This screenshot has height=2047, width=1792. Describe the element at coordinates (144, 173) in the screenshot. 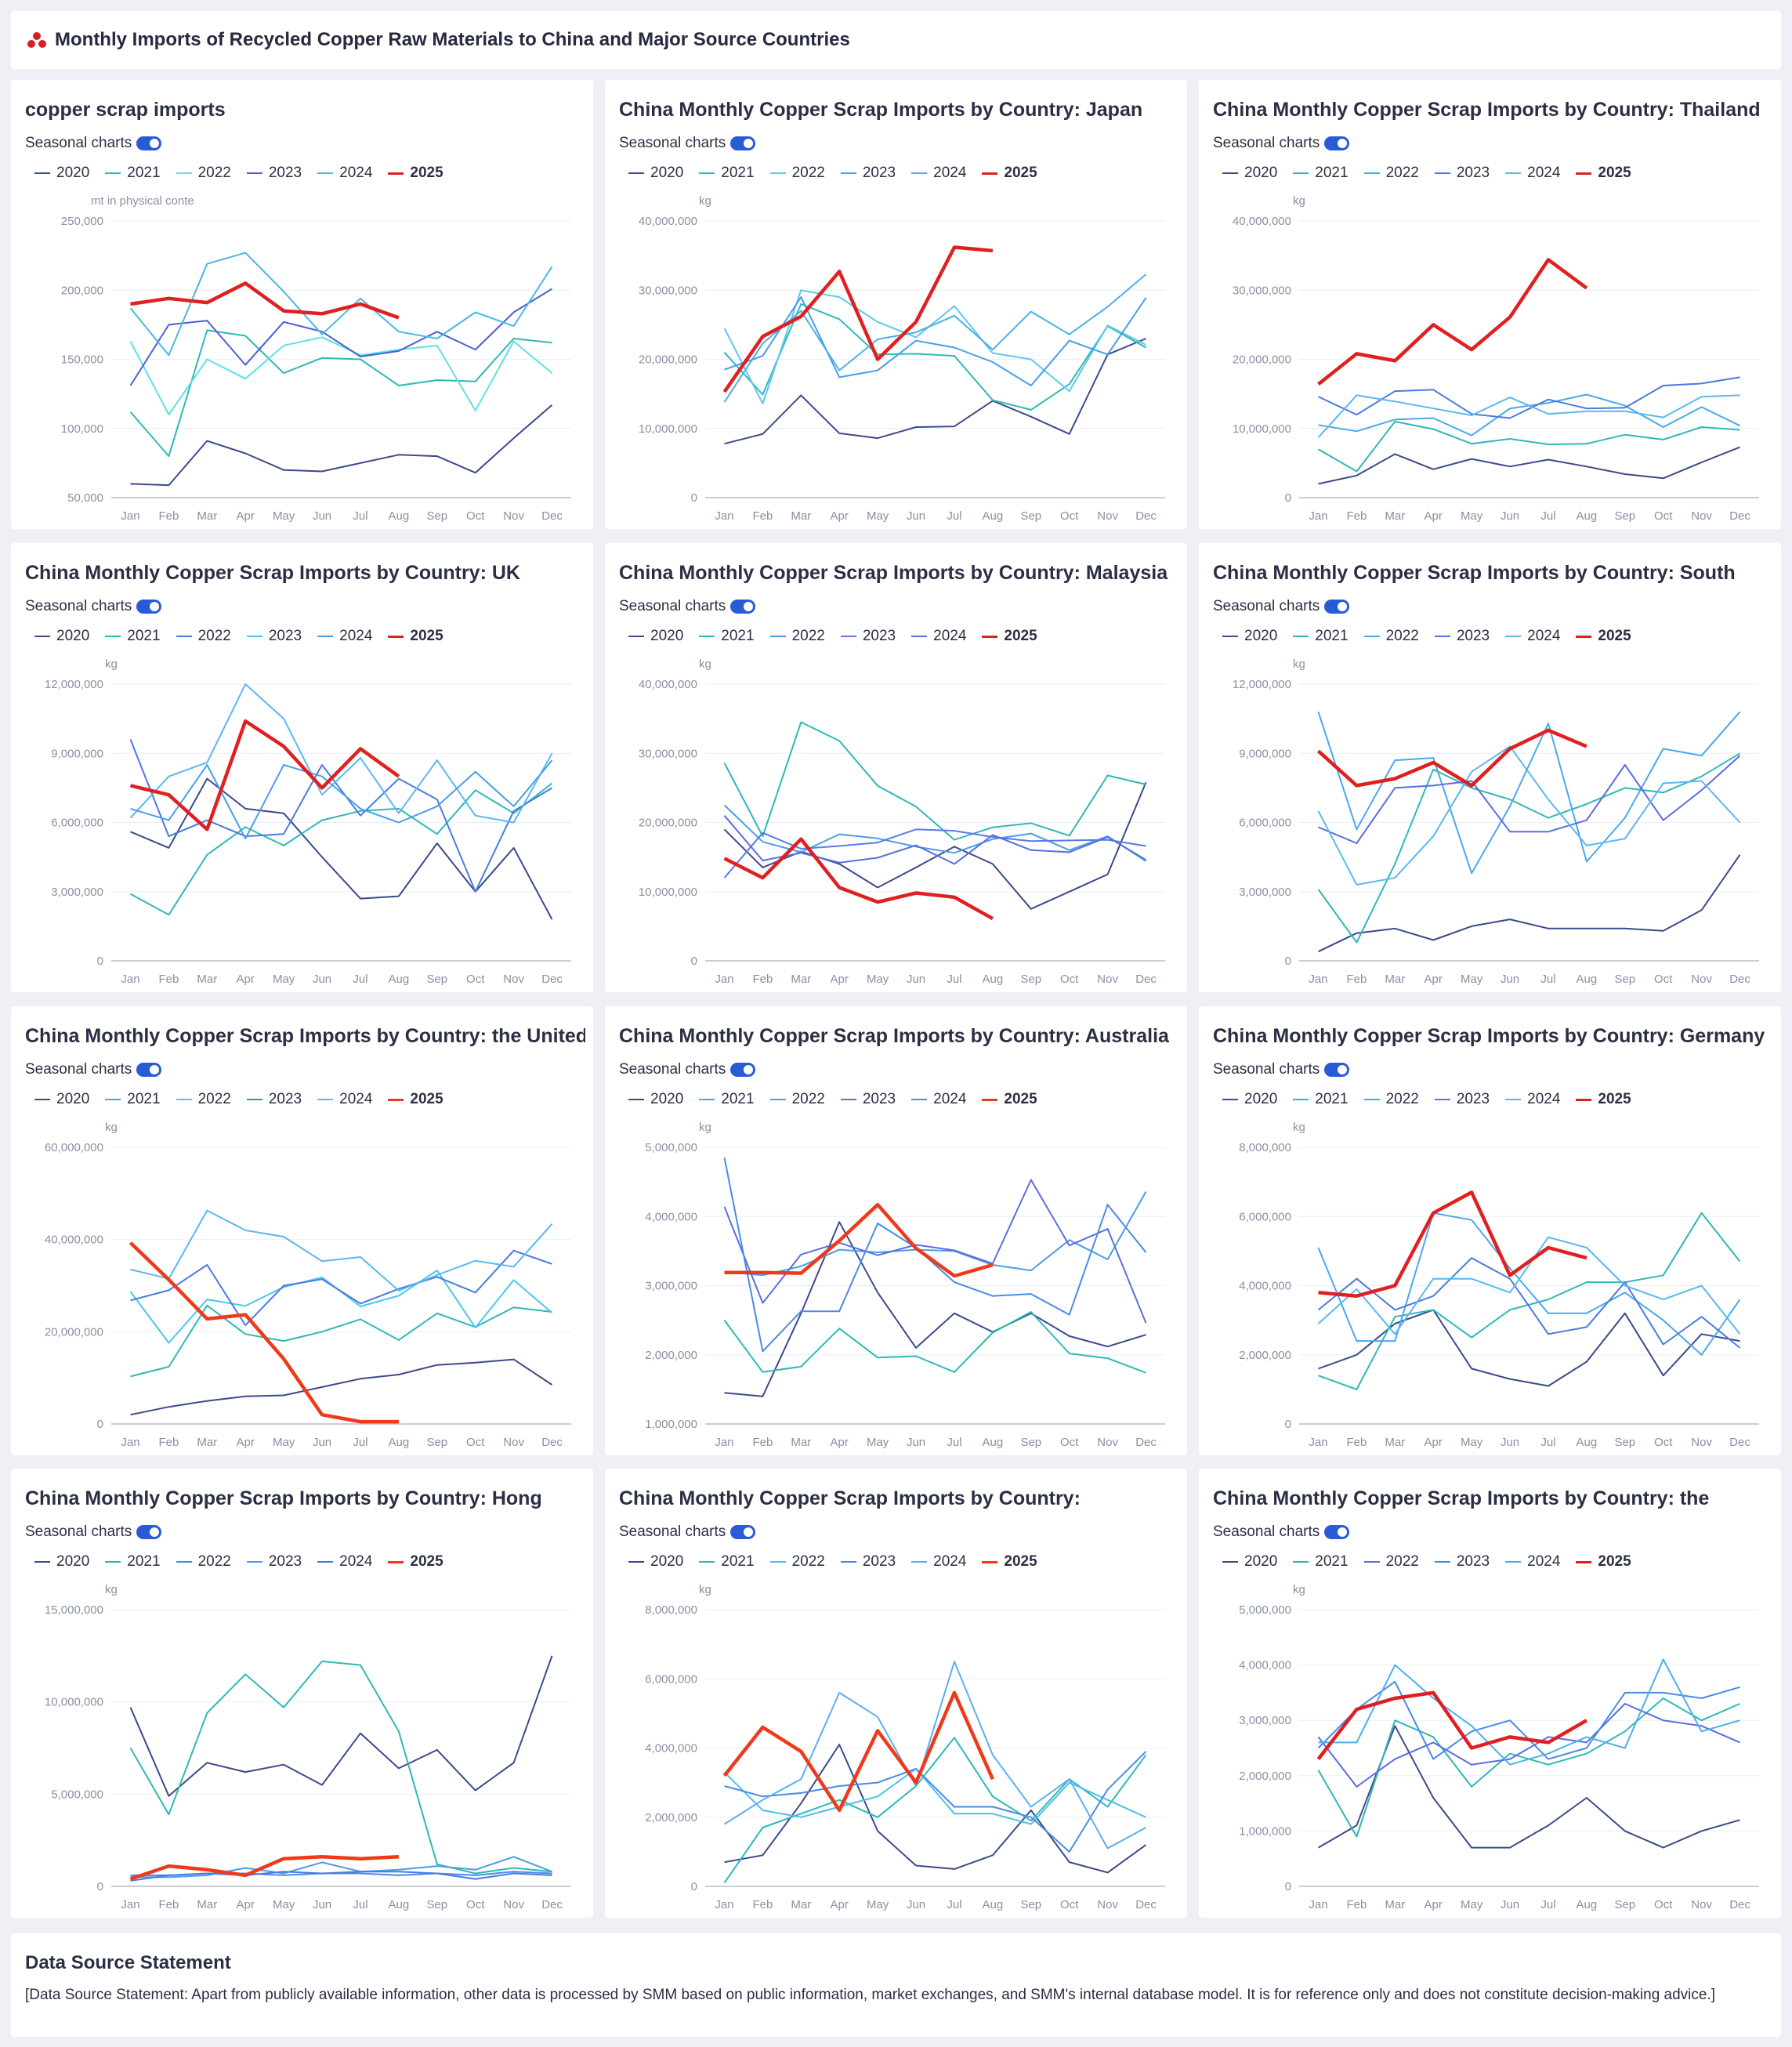

I see `legend-label: 2021` at that location.